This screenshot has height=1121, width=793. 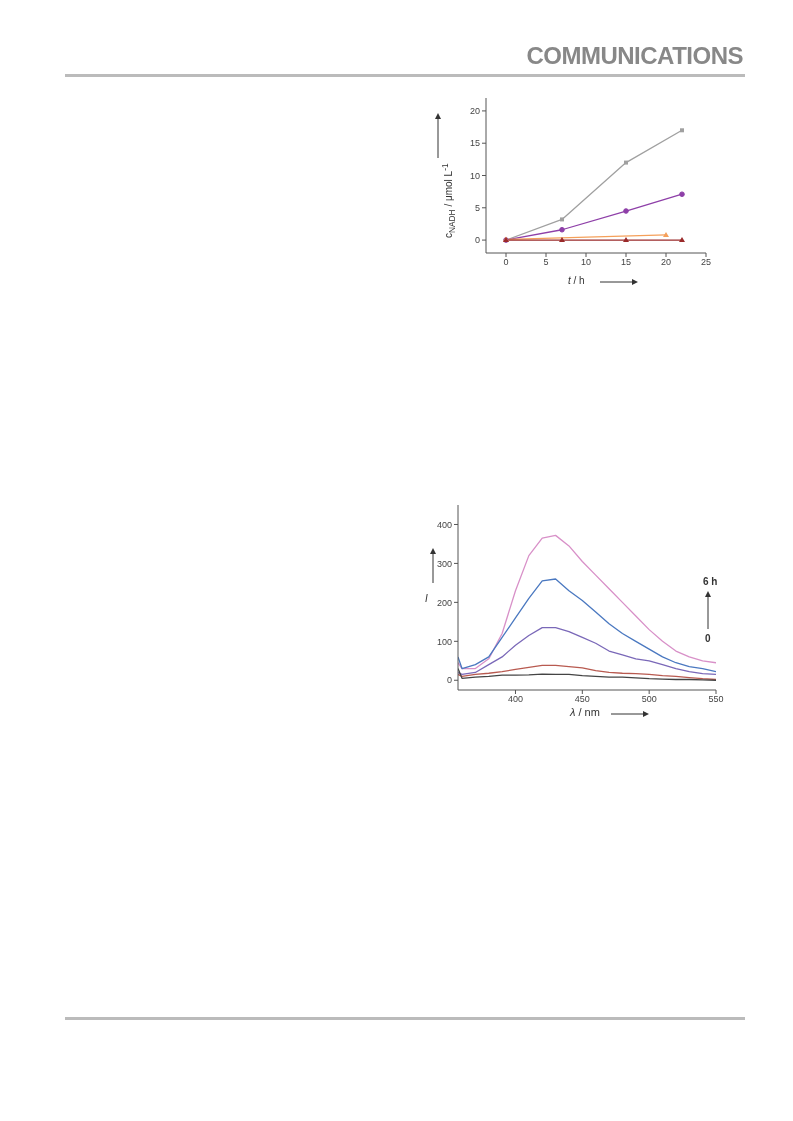 I want to click on y-tick-label: 5, so click(x=477, y=207).